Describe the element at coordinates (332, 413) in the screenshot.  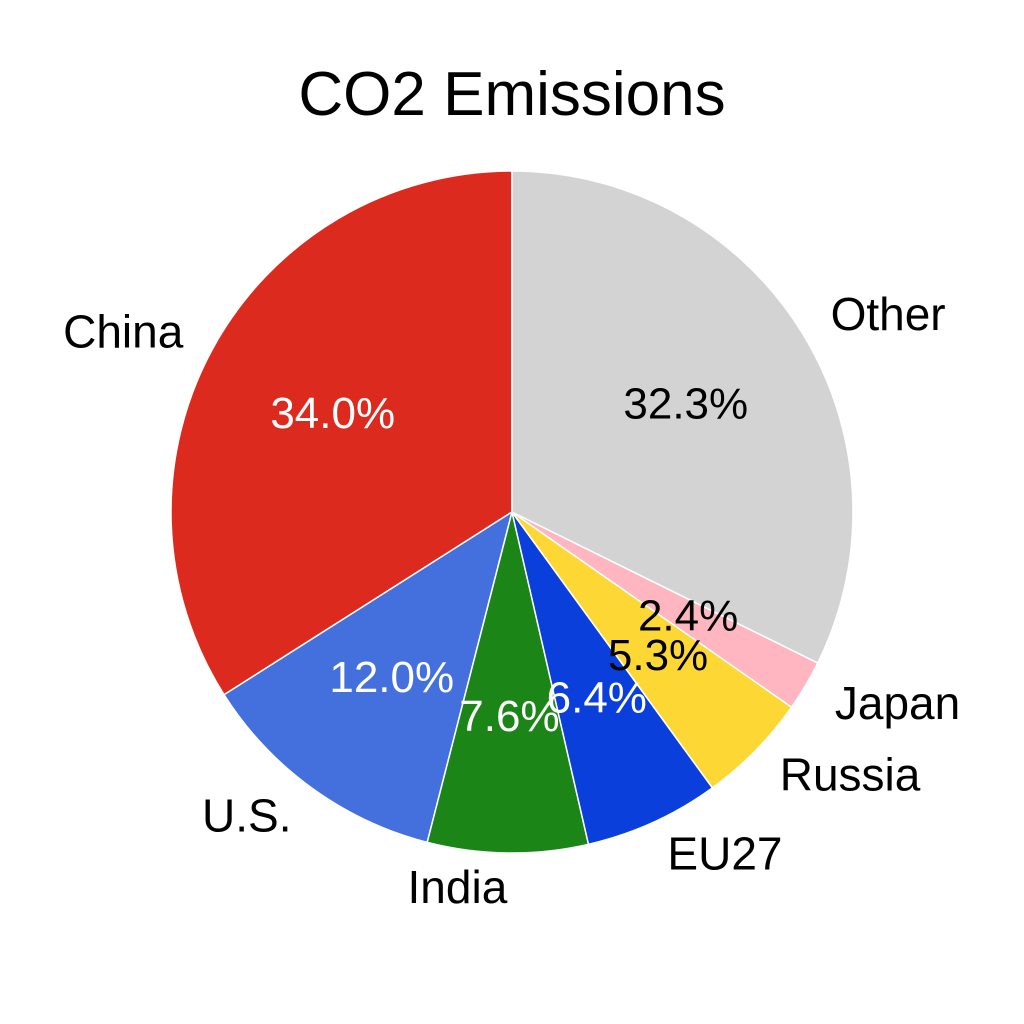
I see `pct-label-china: 34.0%` at that location.